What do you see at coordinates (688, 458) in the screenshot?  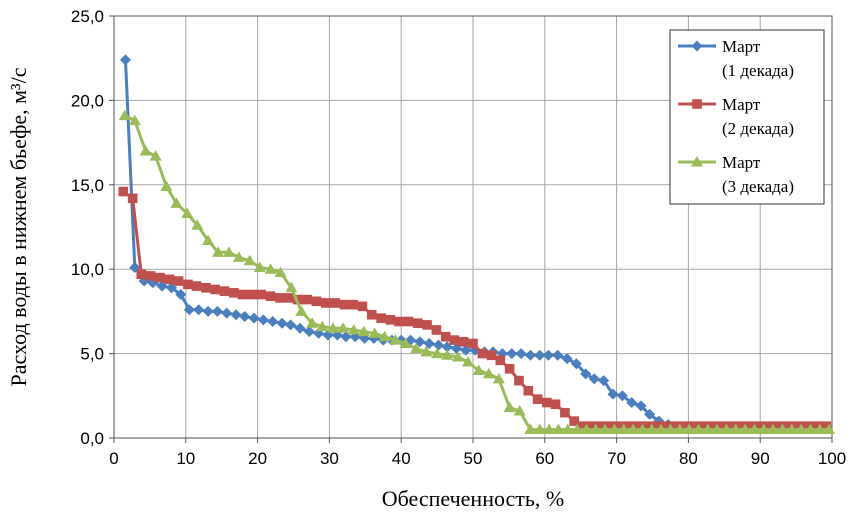 I see `x-tick-label: 80` at bounding box center [688, 458].